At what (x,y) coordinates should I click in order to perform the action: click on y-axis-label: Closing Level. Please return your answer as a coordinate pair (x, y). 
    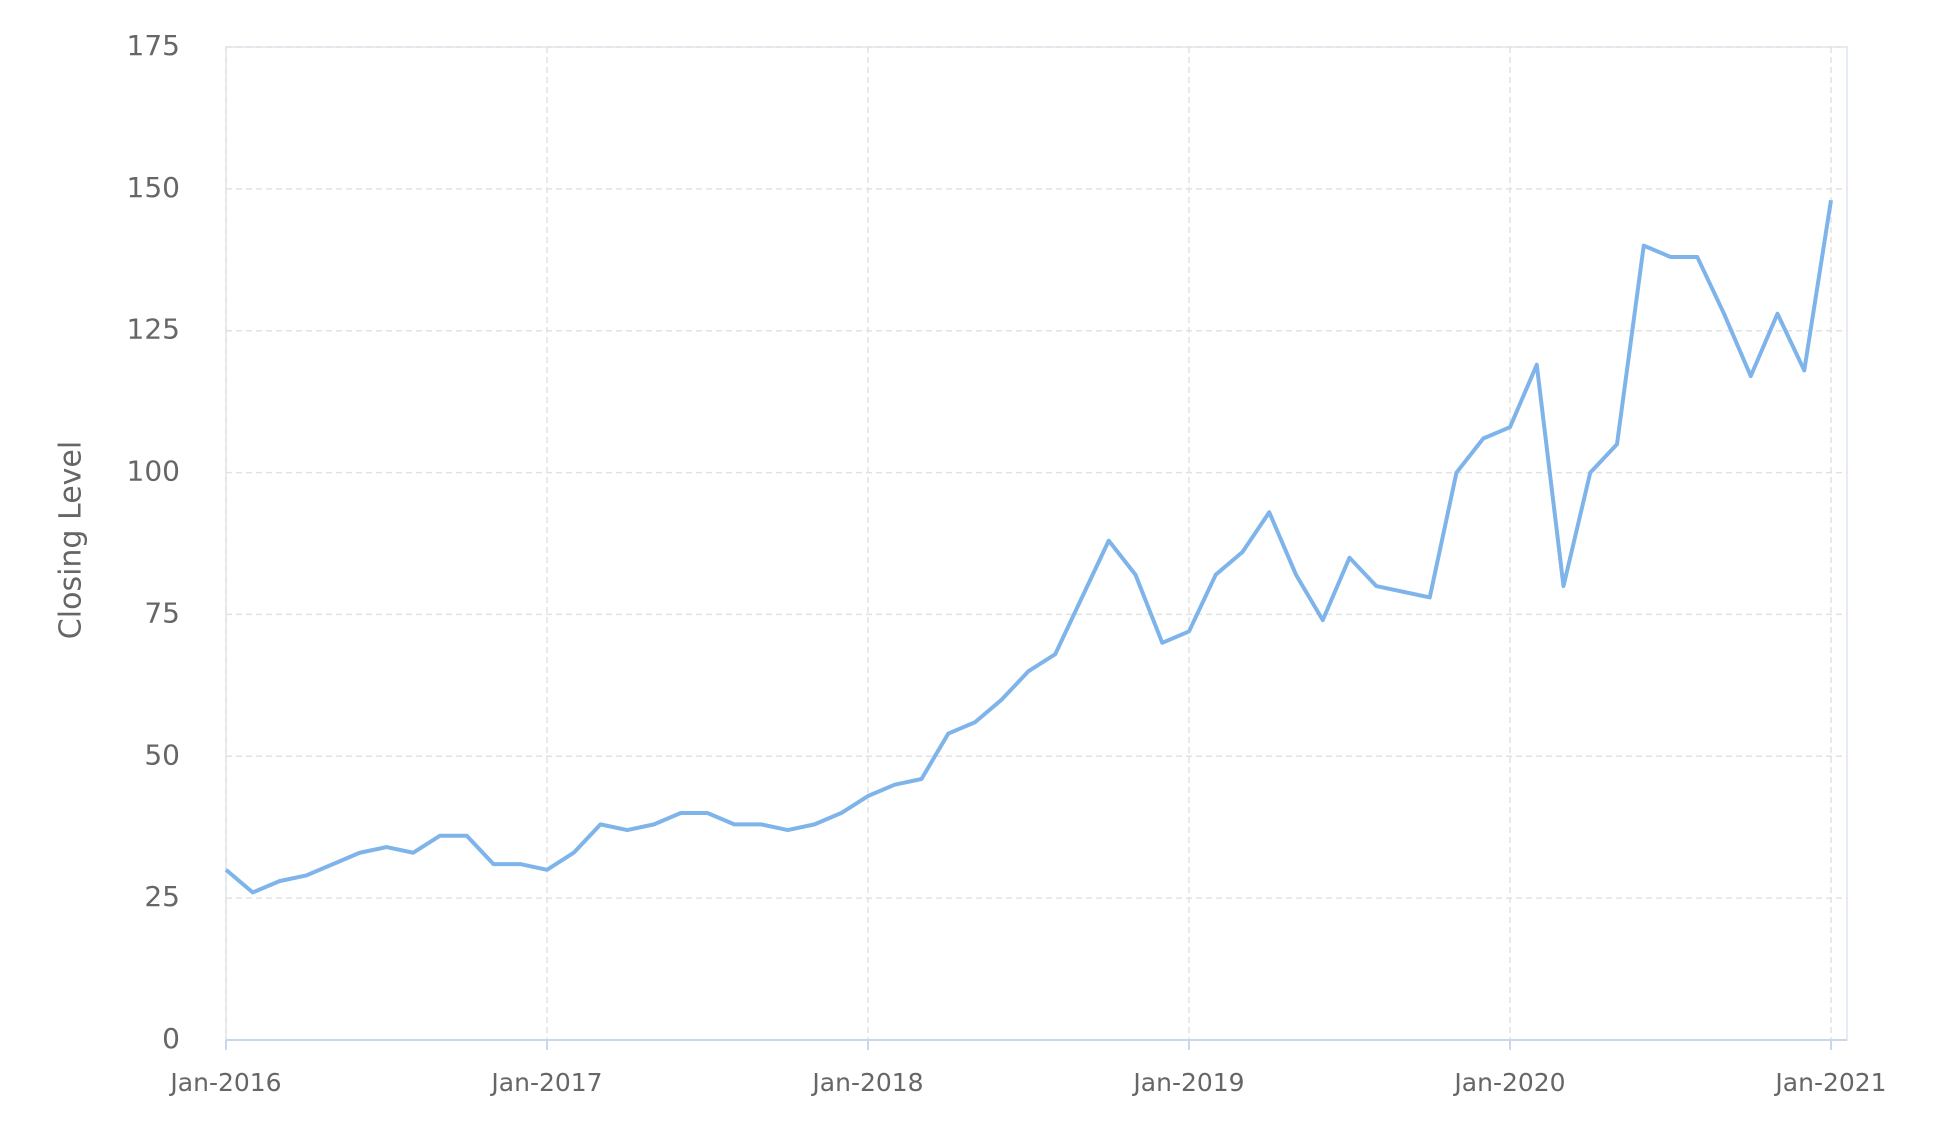
    Looking at the image, I should click on (71, 540).